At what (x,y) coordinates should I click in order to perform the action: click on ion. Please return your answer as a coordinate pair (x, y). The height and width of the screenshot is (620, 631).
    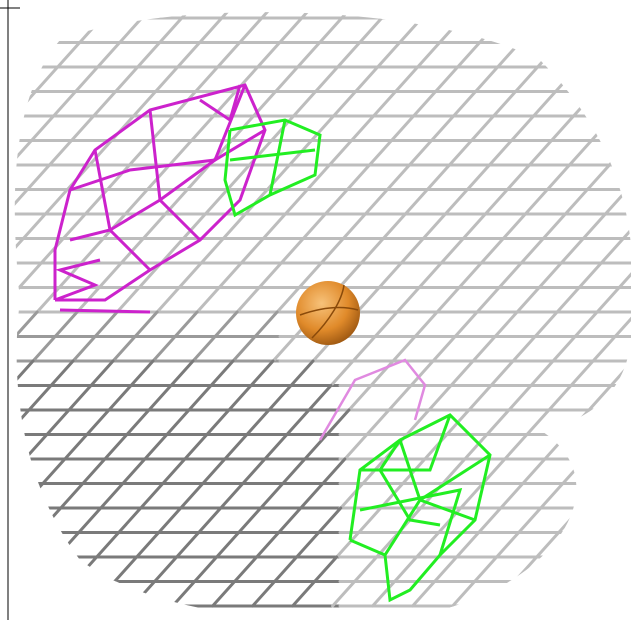
    Looking at the image, I should click on (328, 313).